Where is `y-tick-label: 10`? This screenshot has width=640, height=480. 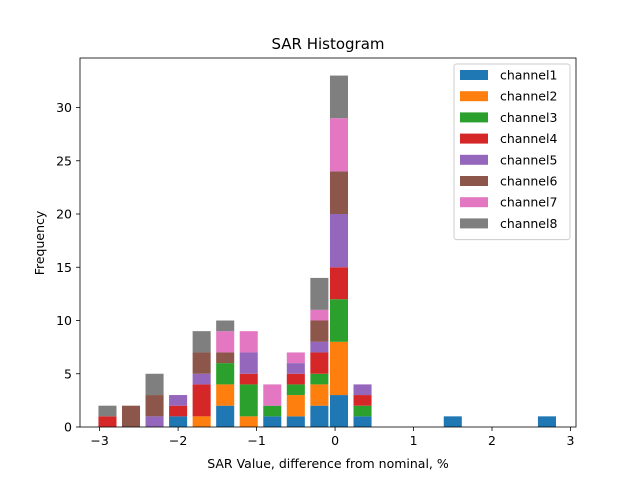 y-tick-label: 10 is located at coordinates (64, 320).